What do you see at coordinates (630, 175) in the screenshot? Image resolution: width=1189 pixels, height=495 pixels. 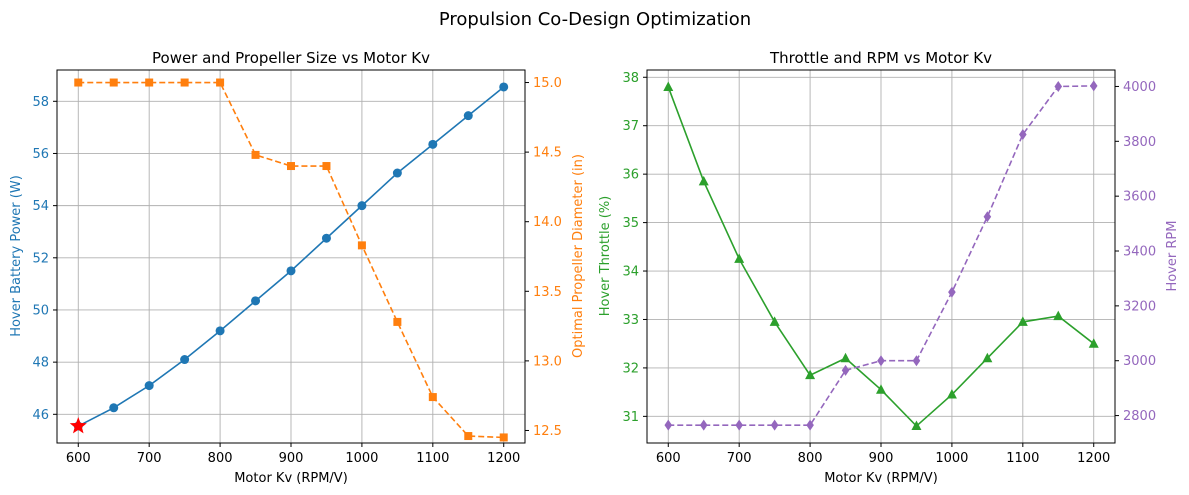 I see `y-tick-label: 36` at bounding box center [630, 175].